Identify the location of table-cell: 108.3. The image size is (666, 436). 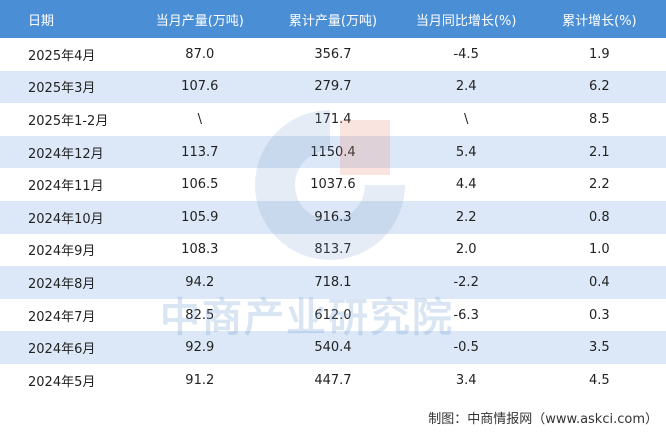
(200, 250).